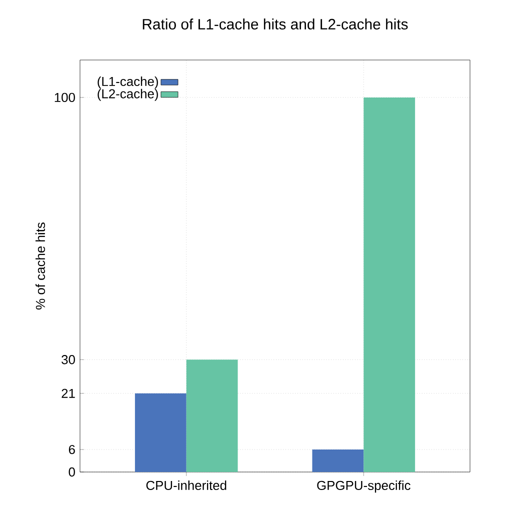 This screenshot has width=513, height=521. What do you see at coordinates (275, 24) in the screenshot?
I see `chart-title: Ratio of L1-cache hits and L2-cache hits` at bounding box center [275, 24].